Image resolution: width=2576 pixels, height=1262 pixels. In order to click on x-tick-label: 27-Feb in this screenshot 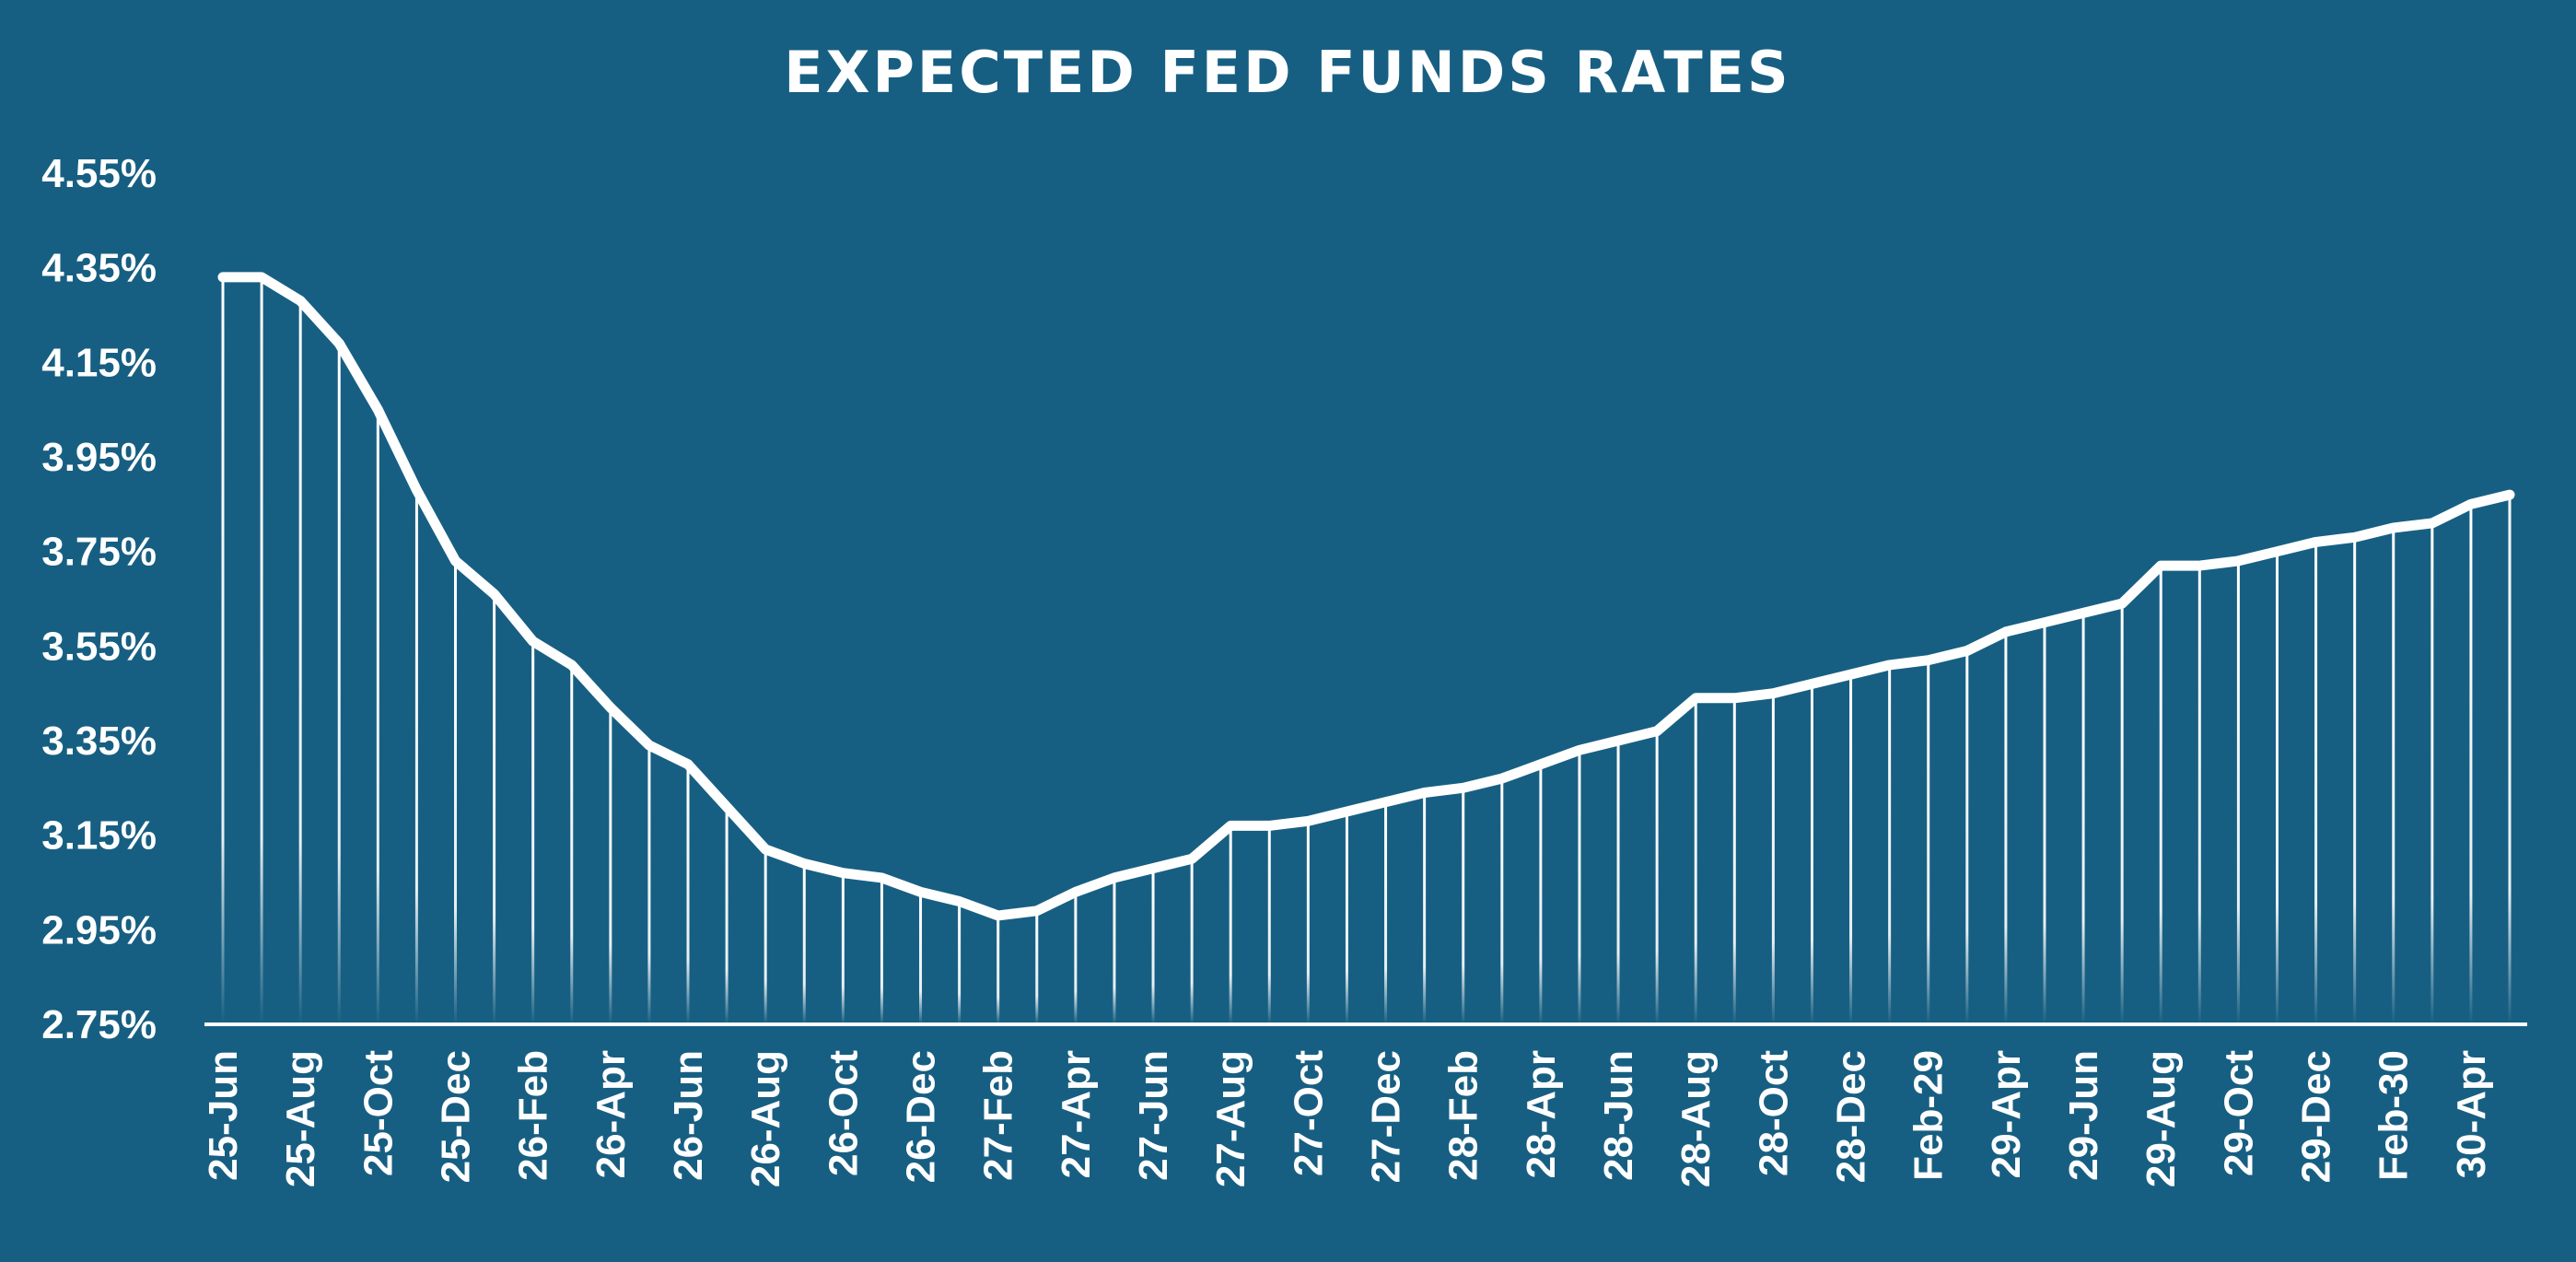, I will do `click(998, 1116)`.